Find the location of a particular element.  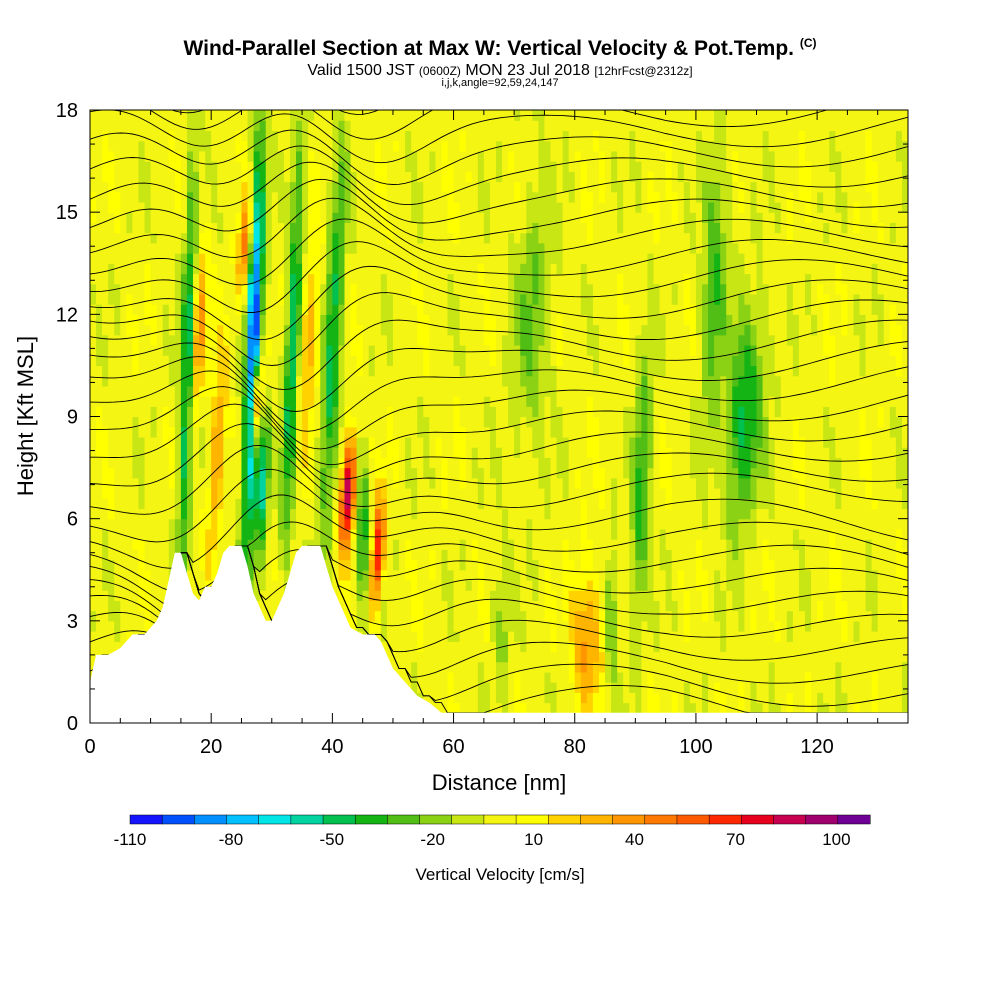

valid-prefix: Valid 1500 JST is located at coordinates (361, 70).